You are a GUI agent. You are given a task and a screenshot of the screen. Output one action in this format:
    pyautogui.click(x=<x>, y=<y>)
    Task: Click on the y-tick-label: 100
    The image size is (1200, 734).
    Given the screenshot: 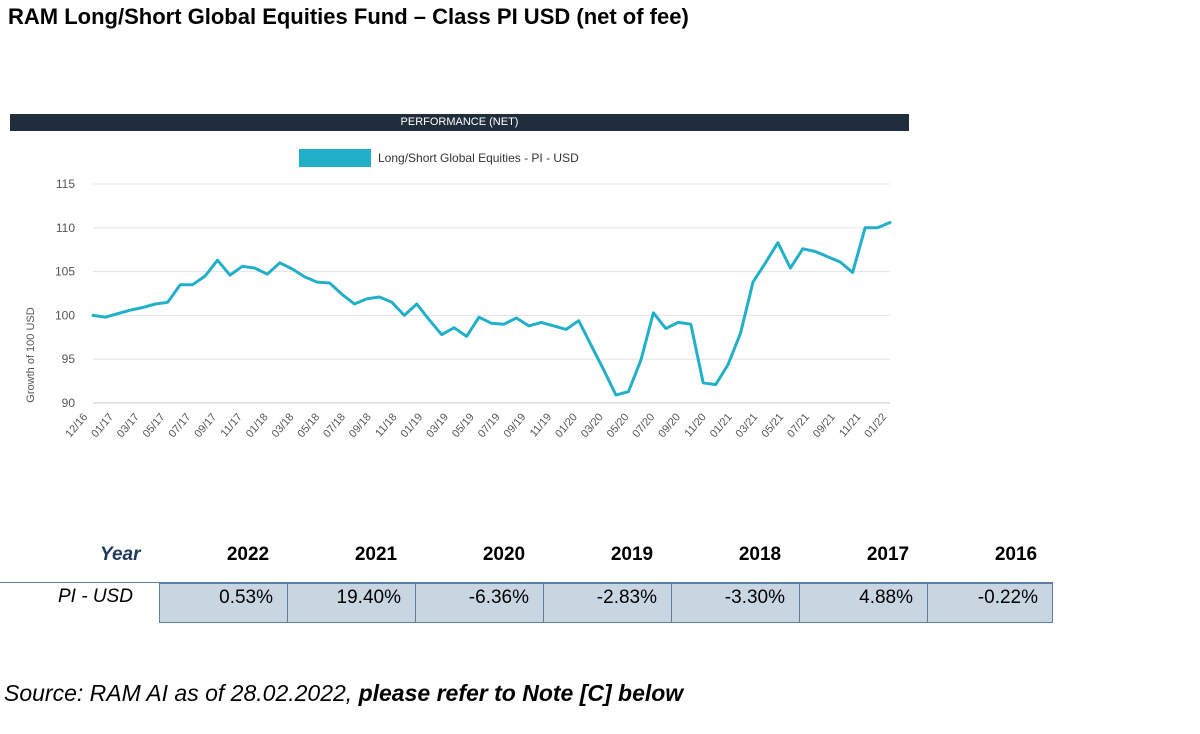 What is the action you would take?
    pyautogui.click(x=65, y=315)
    